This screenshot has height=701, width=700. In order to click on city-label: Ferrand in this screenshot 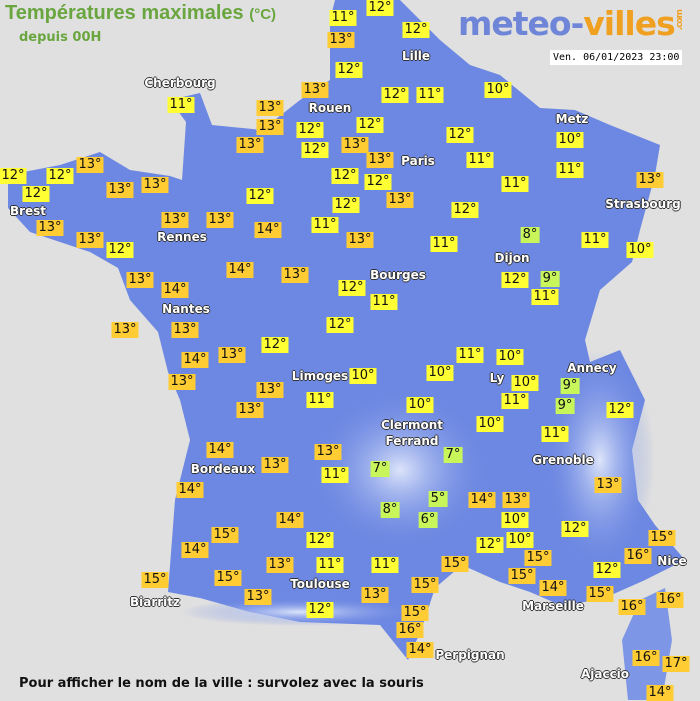, I will do `click(412, 441)`.